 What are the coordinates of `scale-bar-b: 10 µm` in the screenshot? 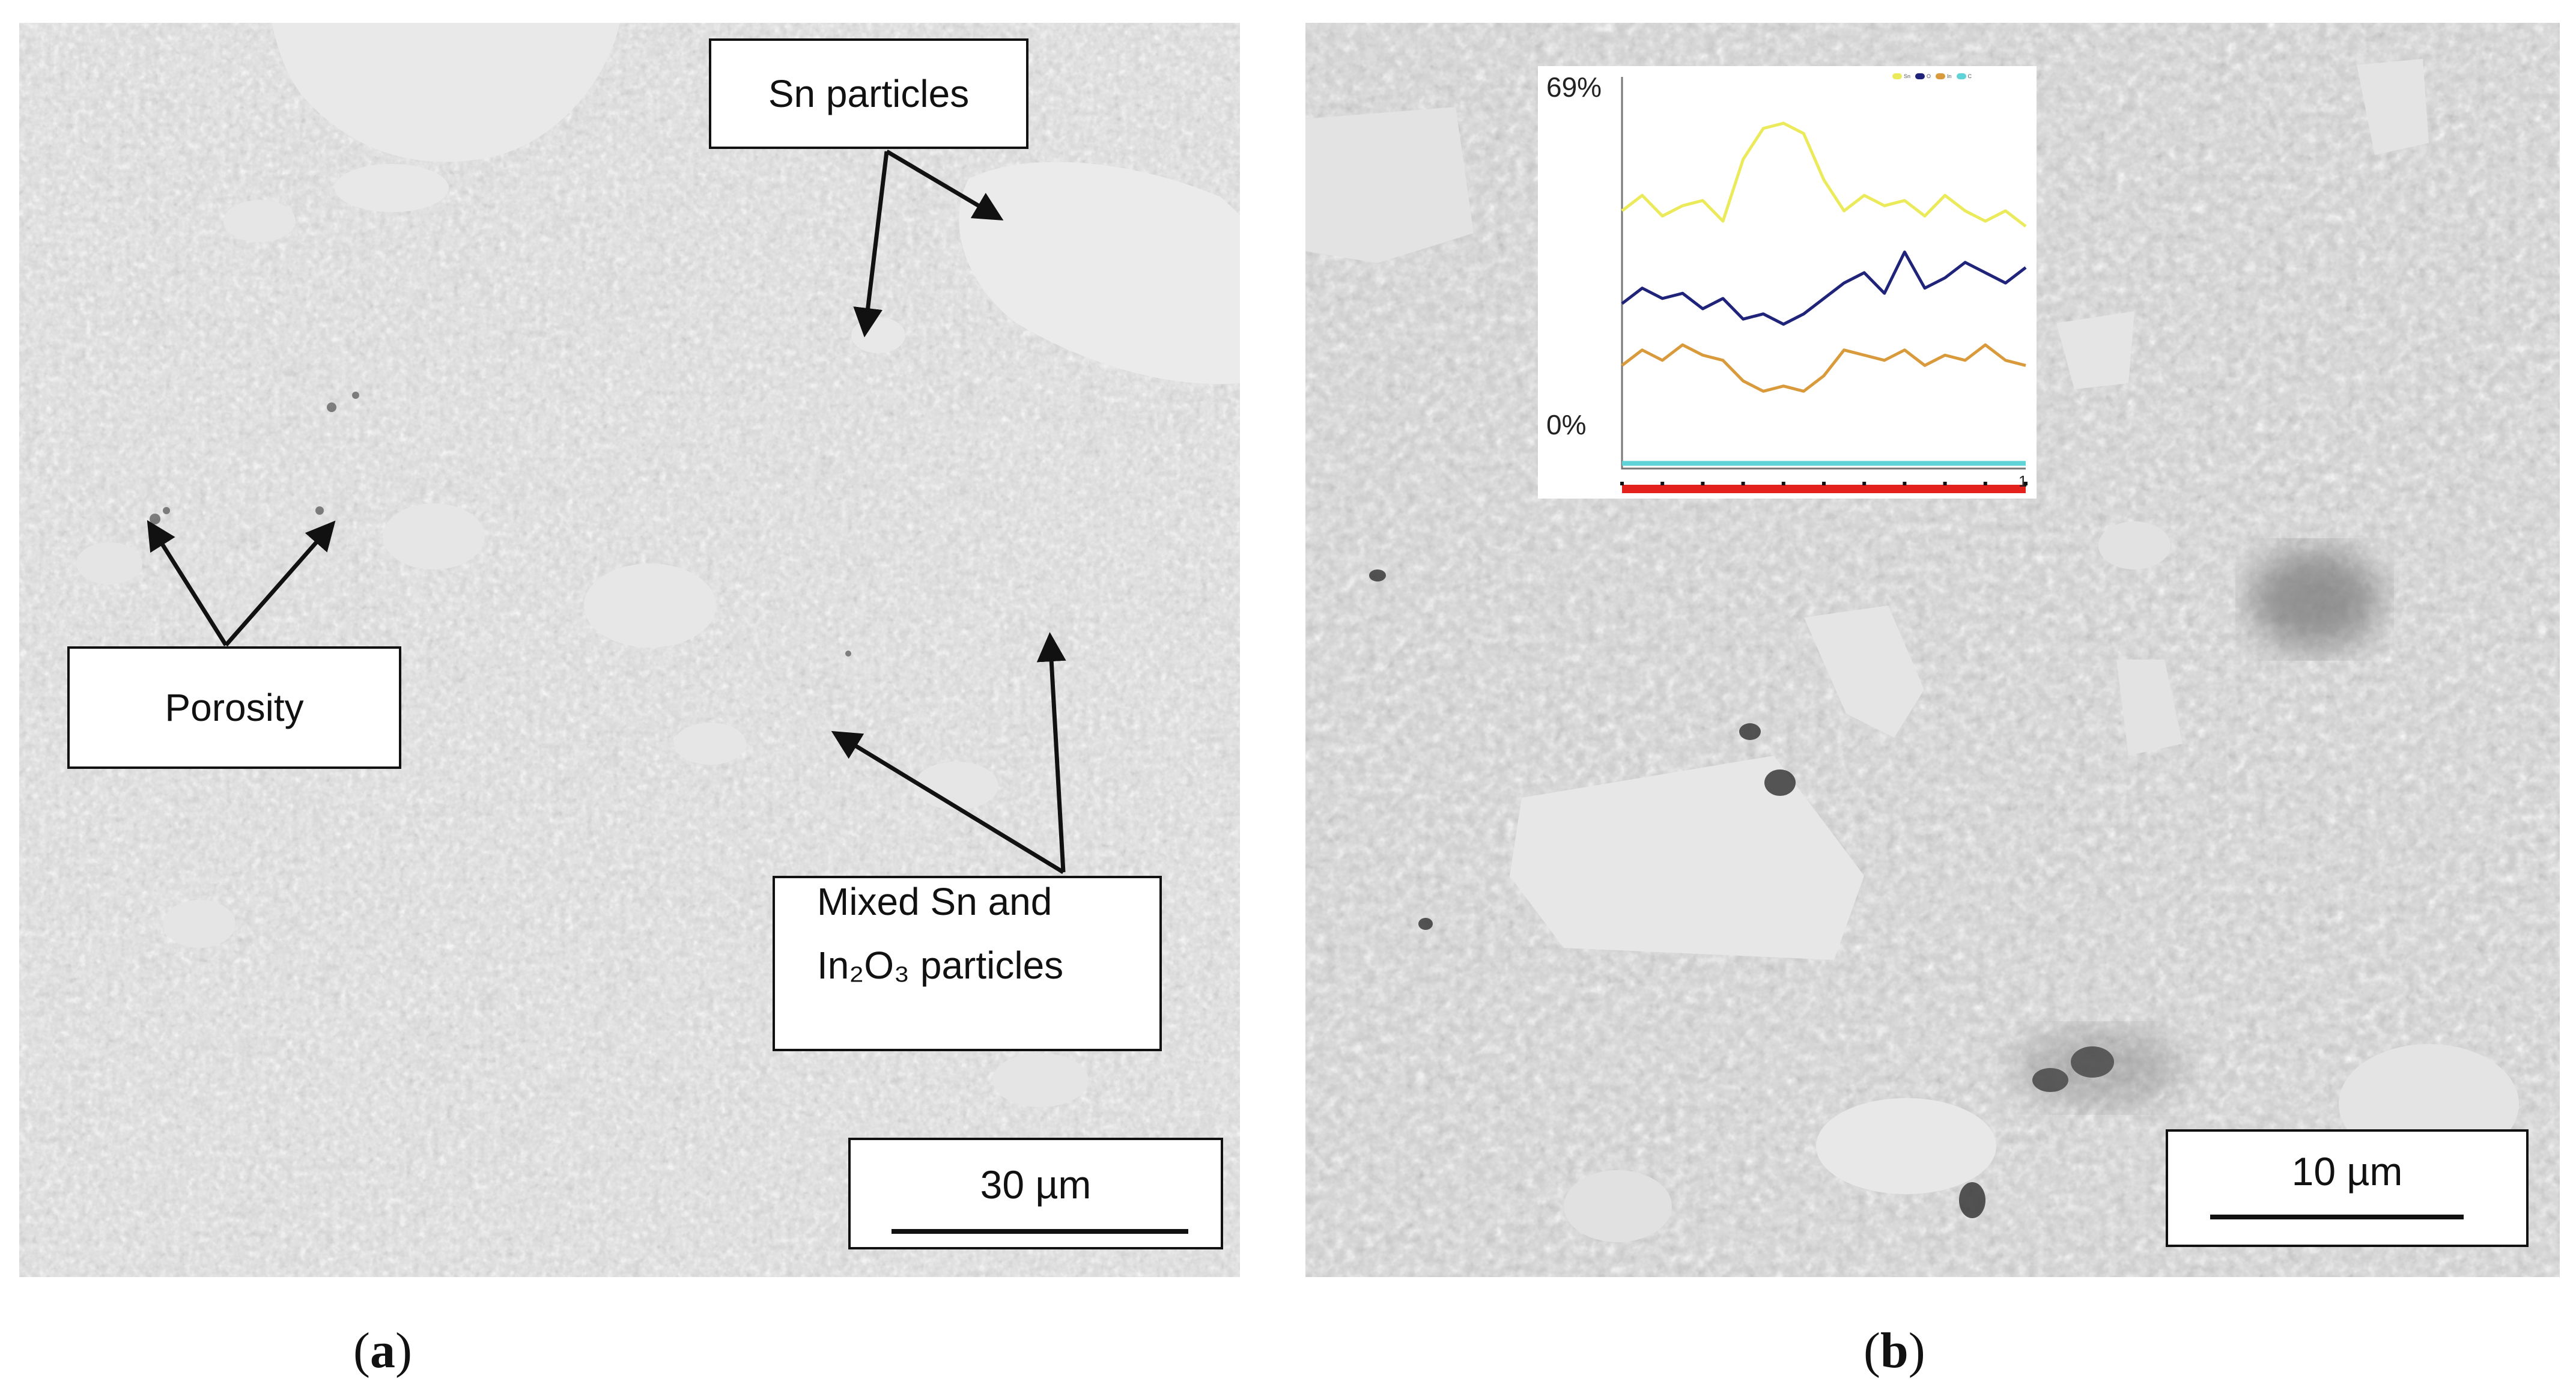 It's located at (2347, 1188).